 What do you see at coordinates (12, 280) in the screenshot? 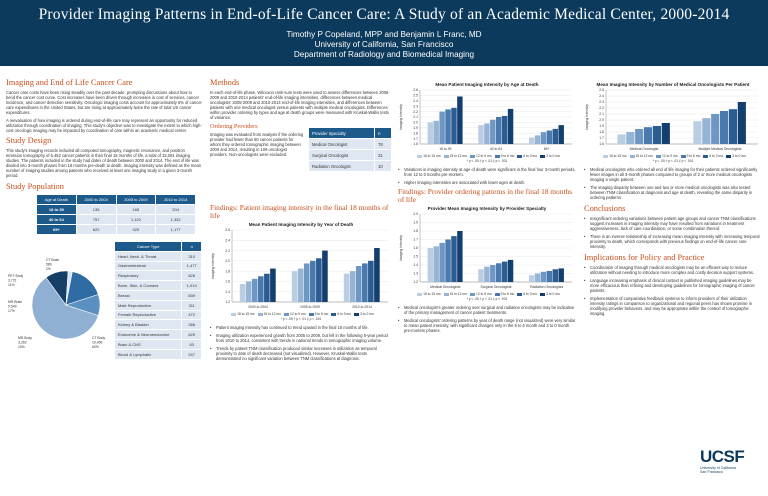
I see `pie-label: 3,721` at bounding box center [12, 280].